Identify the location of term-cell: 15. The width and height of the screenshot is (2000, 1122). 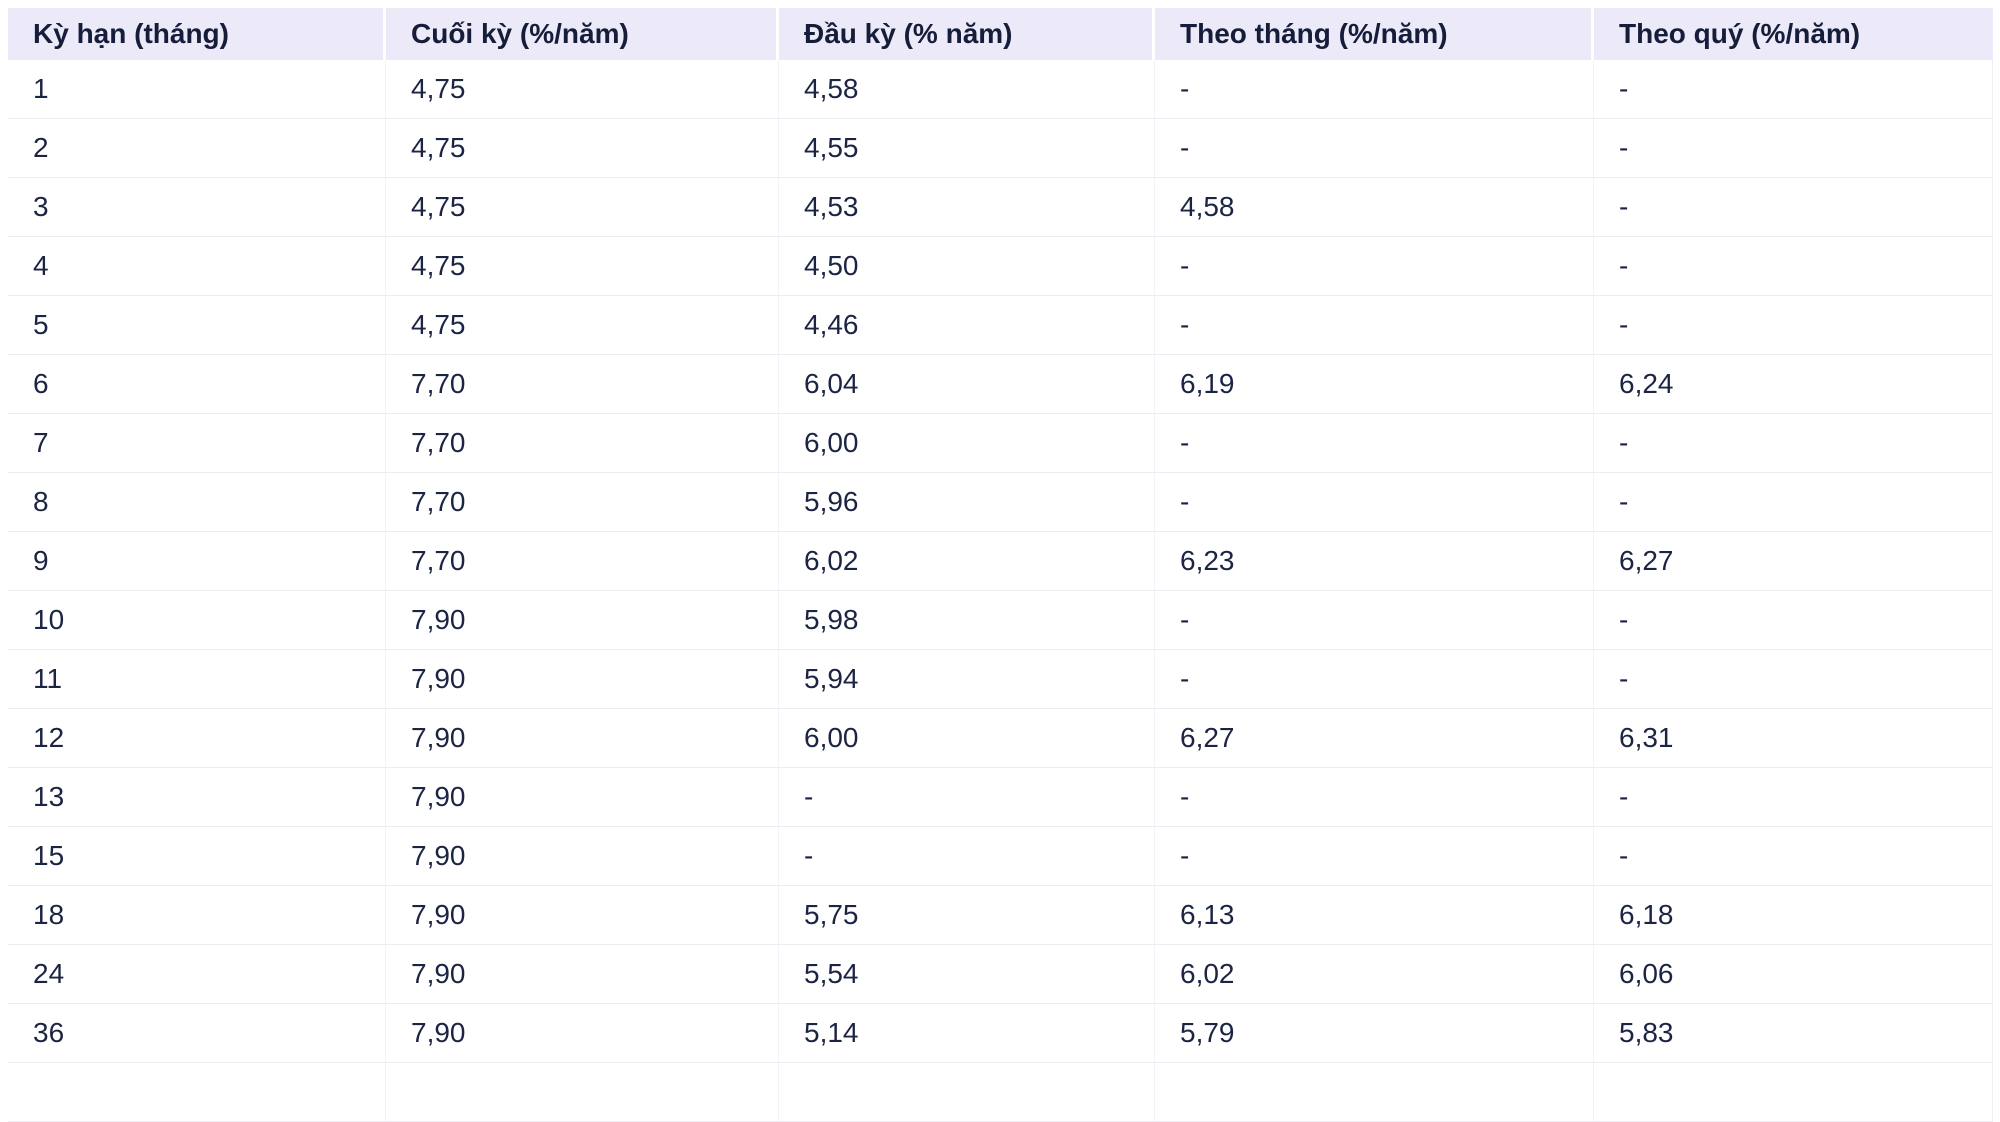
(197, 856).